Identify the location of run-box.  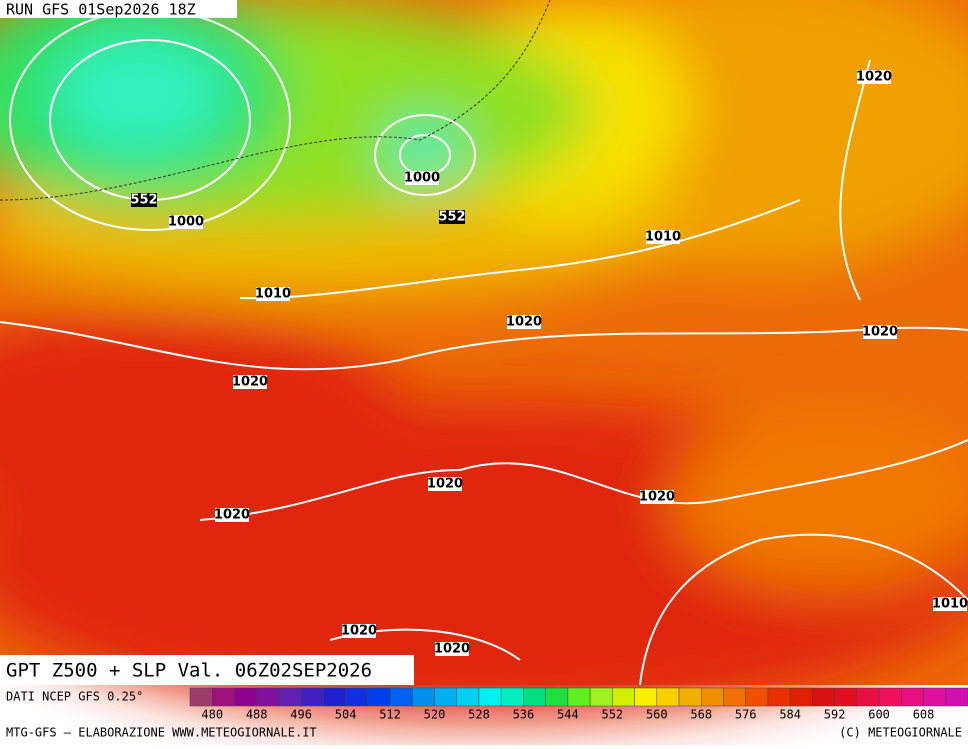
(118, 9).